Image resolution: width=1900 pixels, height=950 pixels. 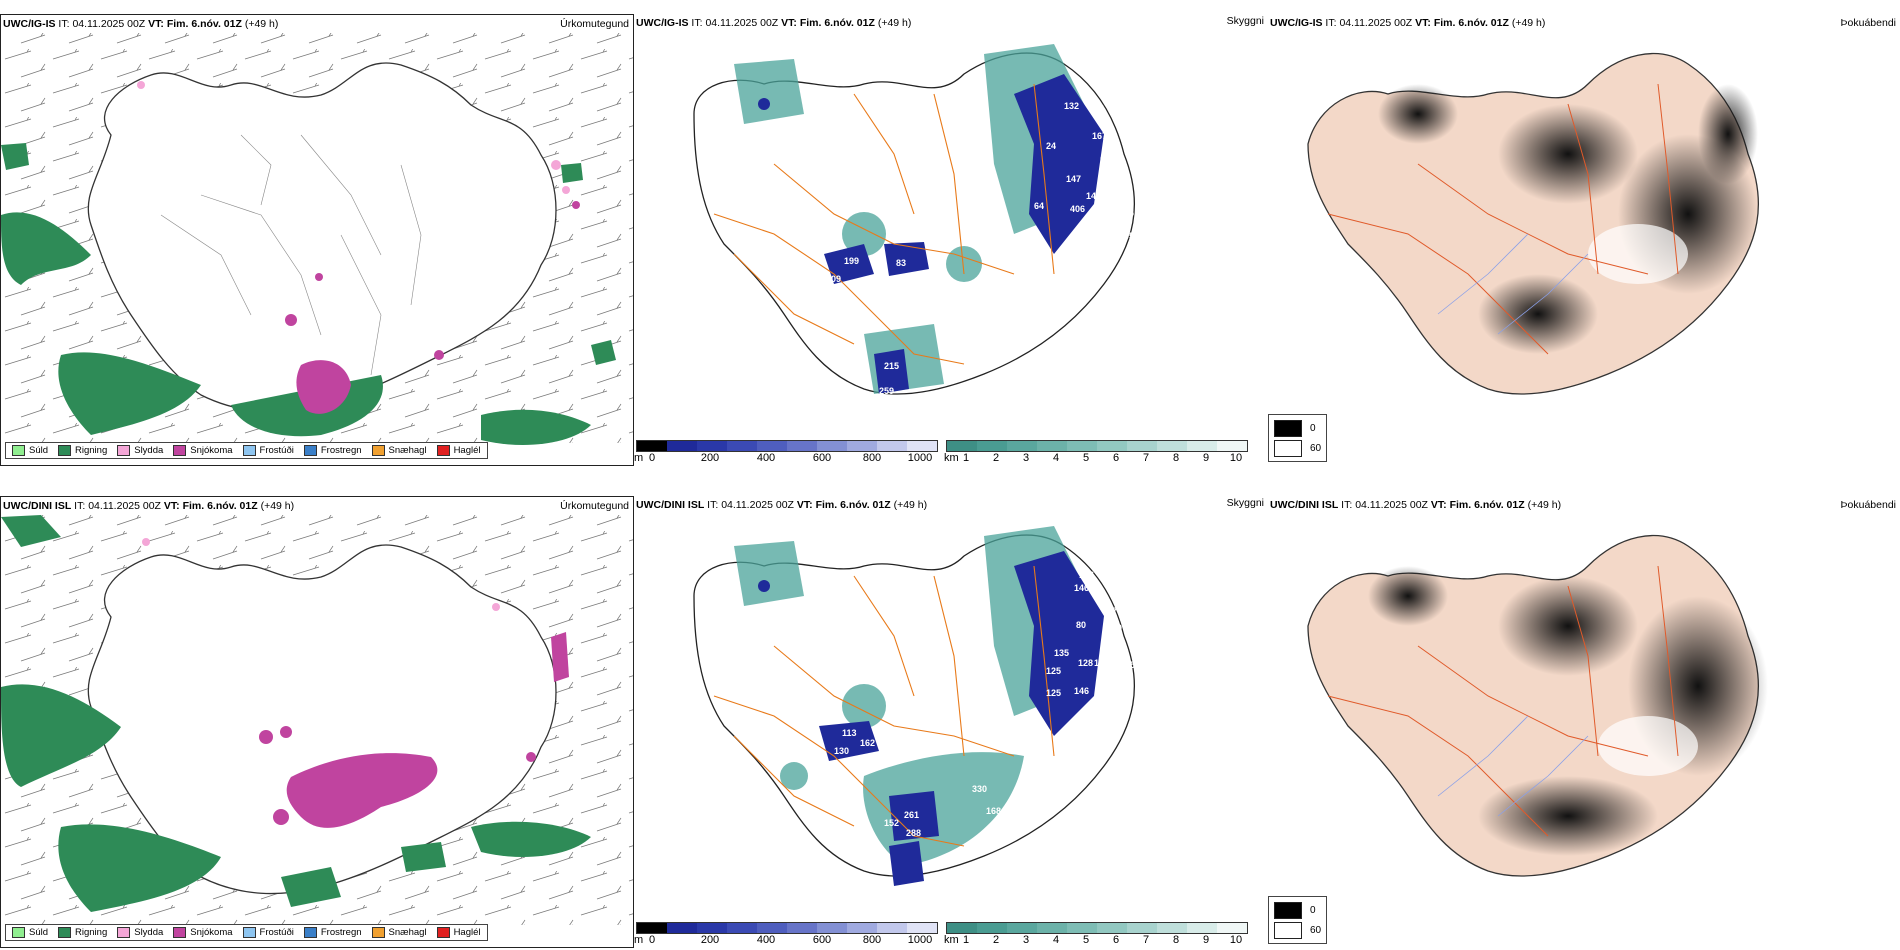 What do you see at coordinates (1039, 206) in the screenshot?
I see `vis-value: 64` at bounding box center [1039, 206].